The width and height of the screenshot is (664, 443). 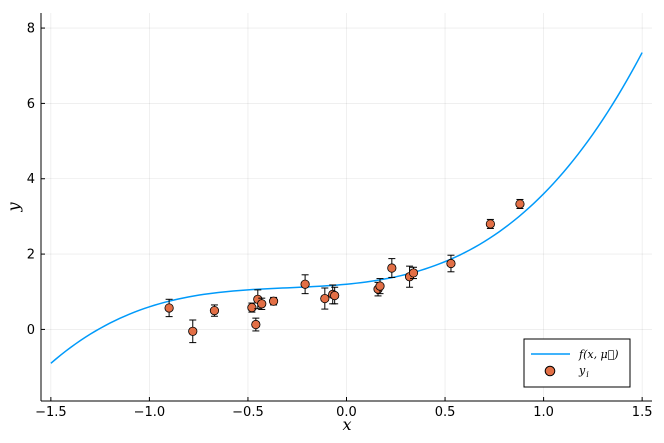 What do you see at coordinates (543, 412) in the screenshot?
I see `x-tick-label: 1.0` at bounding box center [543, 412].